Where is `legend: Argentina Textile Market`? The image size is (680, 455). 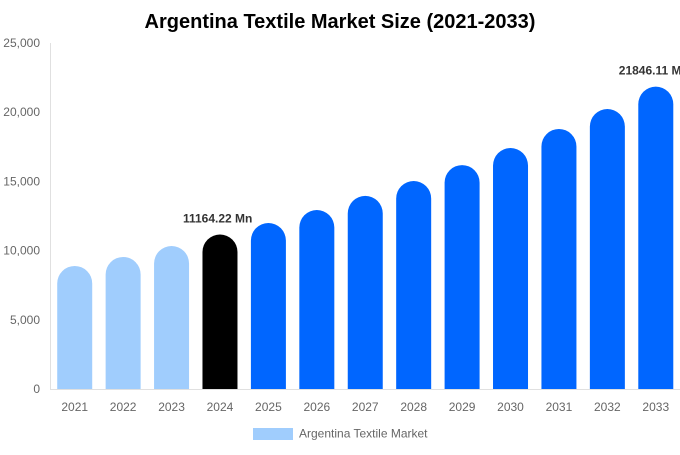
legend: Argentina Textile Market is located at coordinates (340, 434).